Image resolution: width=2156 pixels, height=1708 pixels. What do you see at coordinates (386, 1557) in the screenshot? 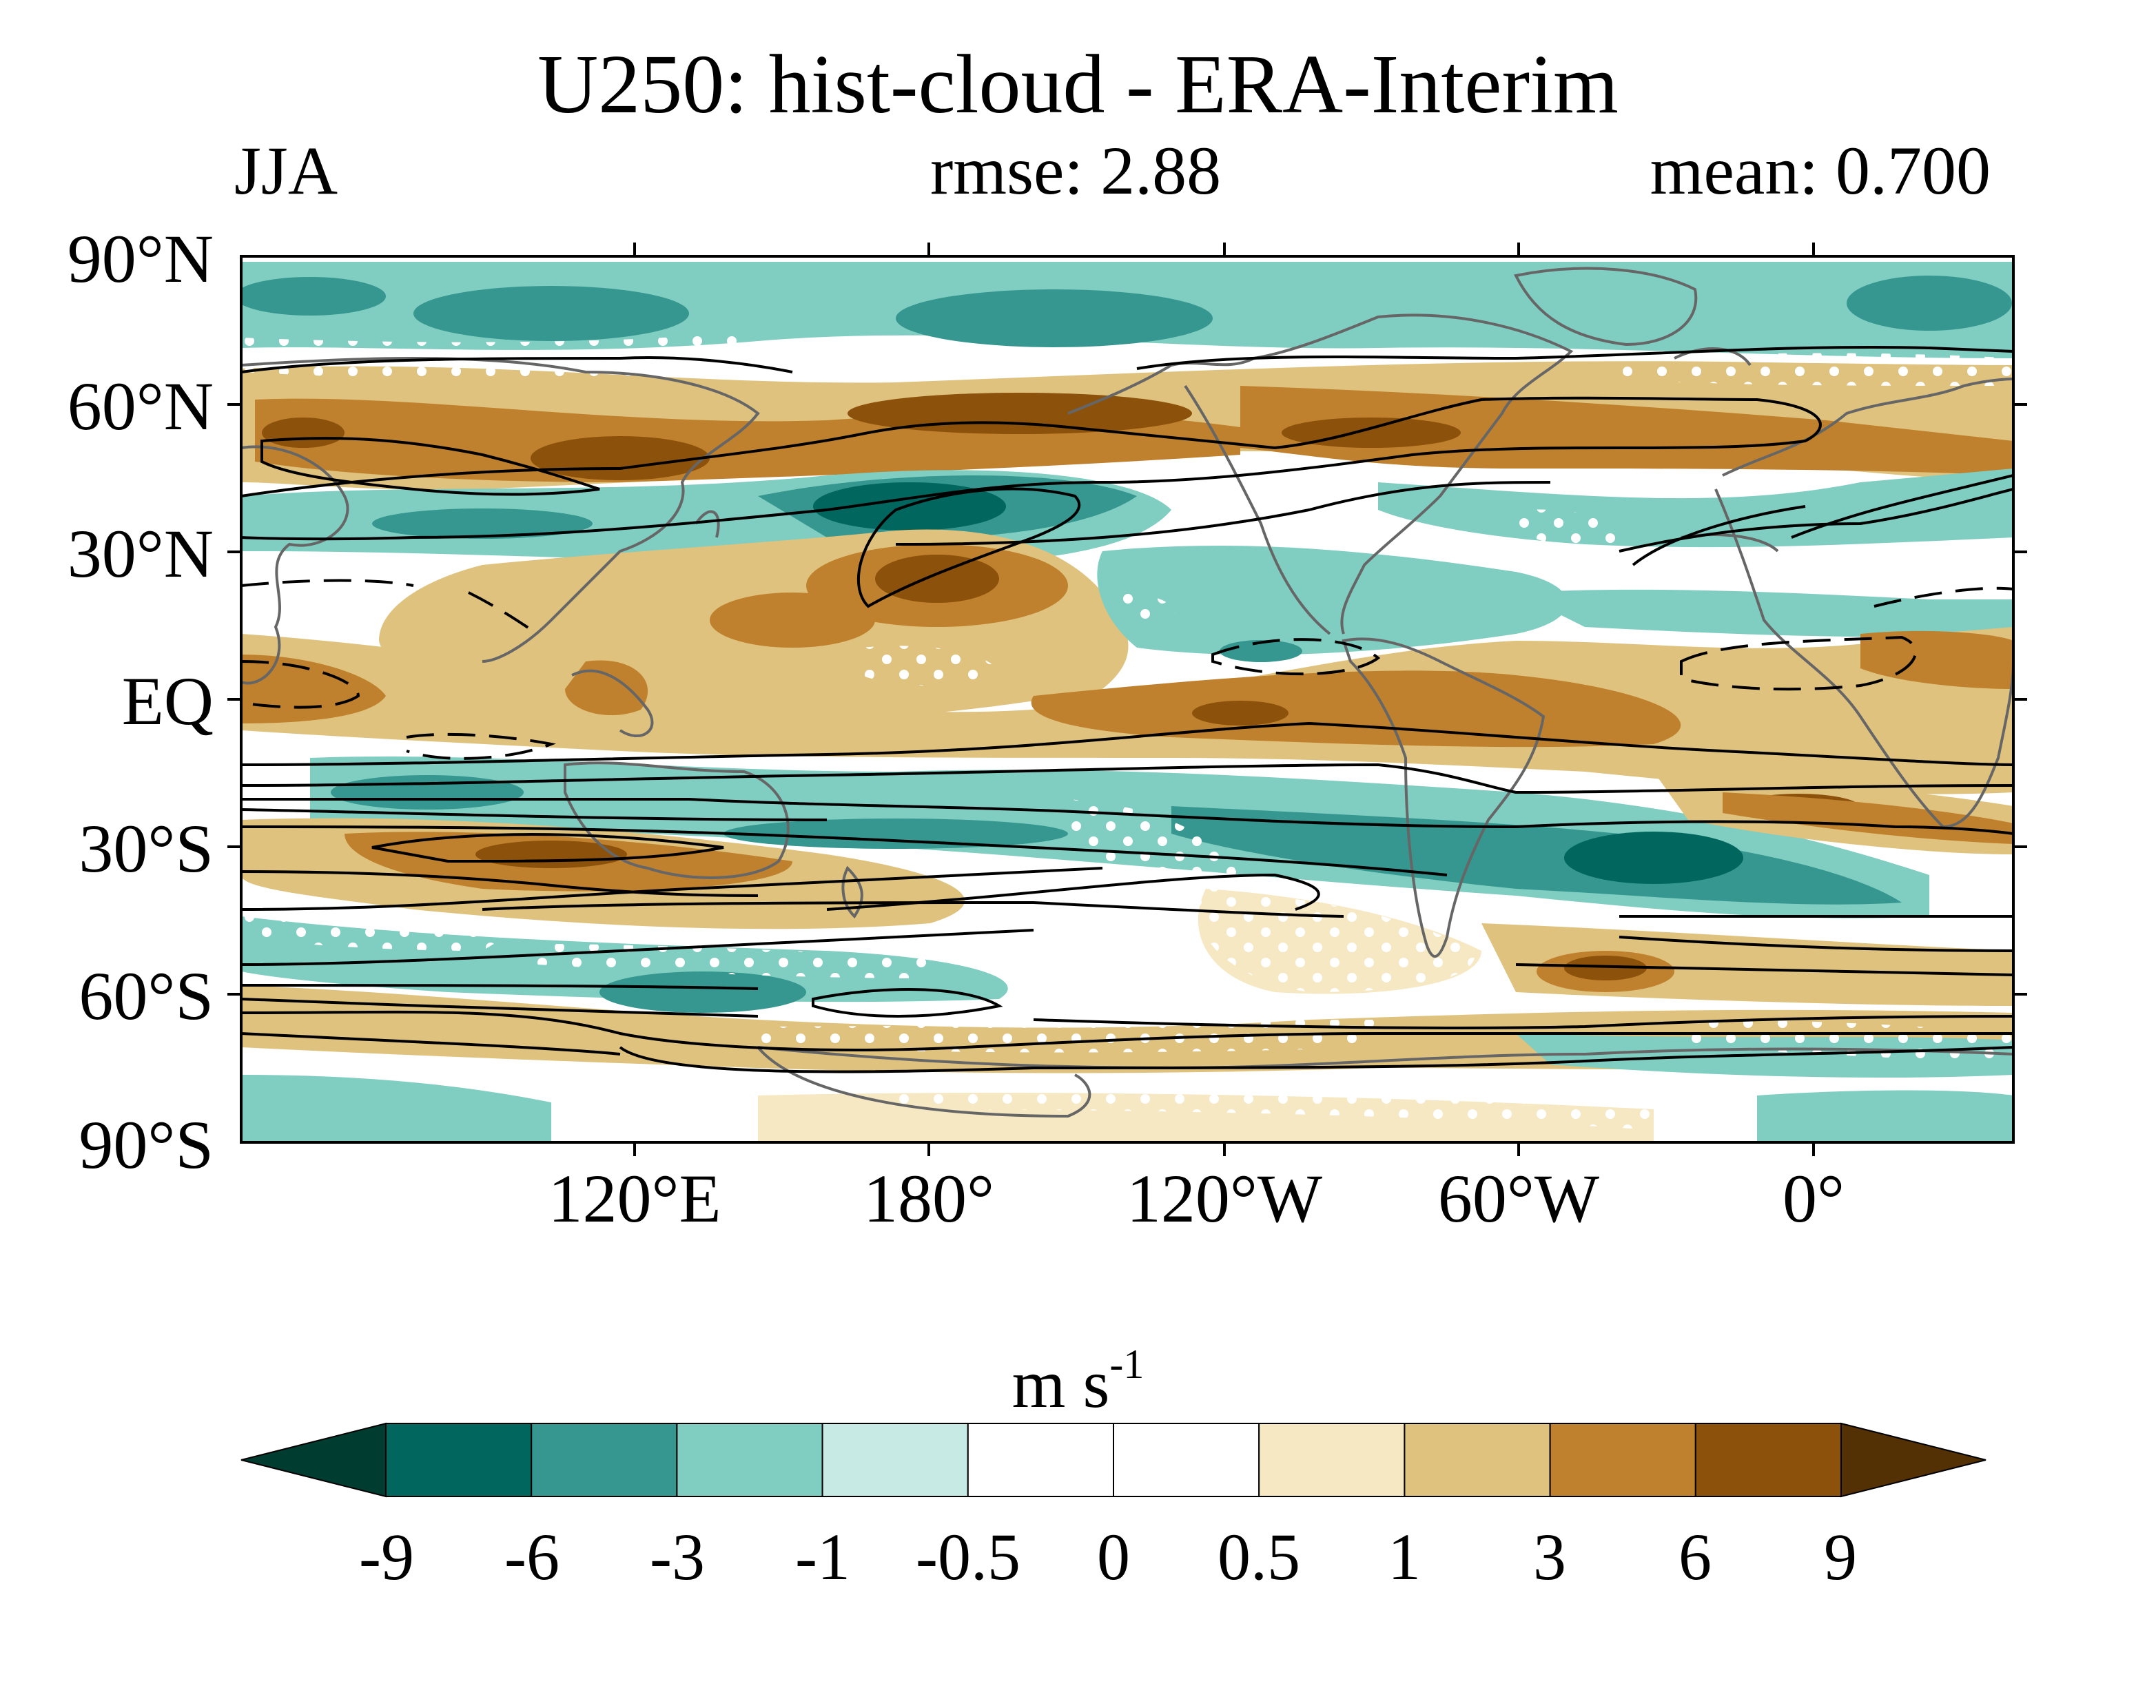
I see `colorbar-tick-label: -9` at bounding box center [386, 1557].